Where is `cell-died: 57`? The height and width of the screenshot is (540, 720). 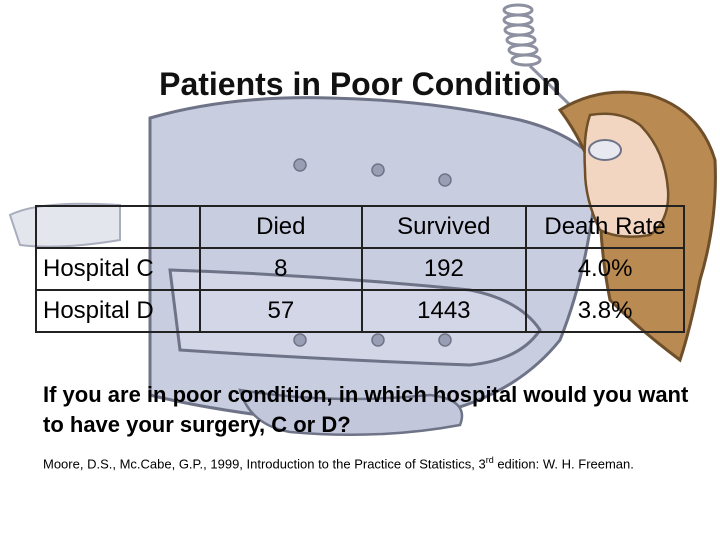
cell-died: 57 is located at coordinates (281, 311).